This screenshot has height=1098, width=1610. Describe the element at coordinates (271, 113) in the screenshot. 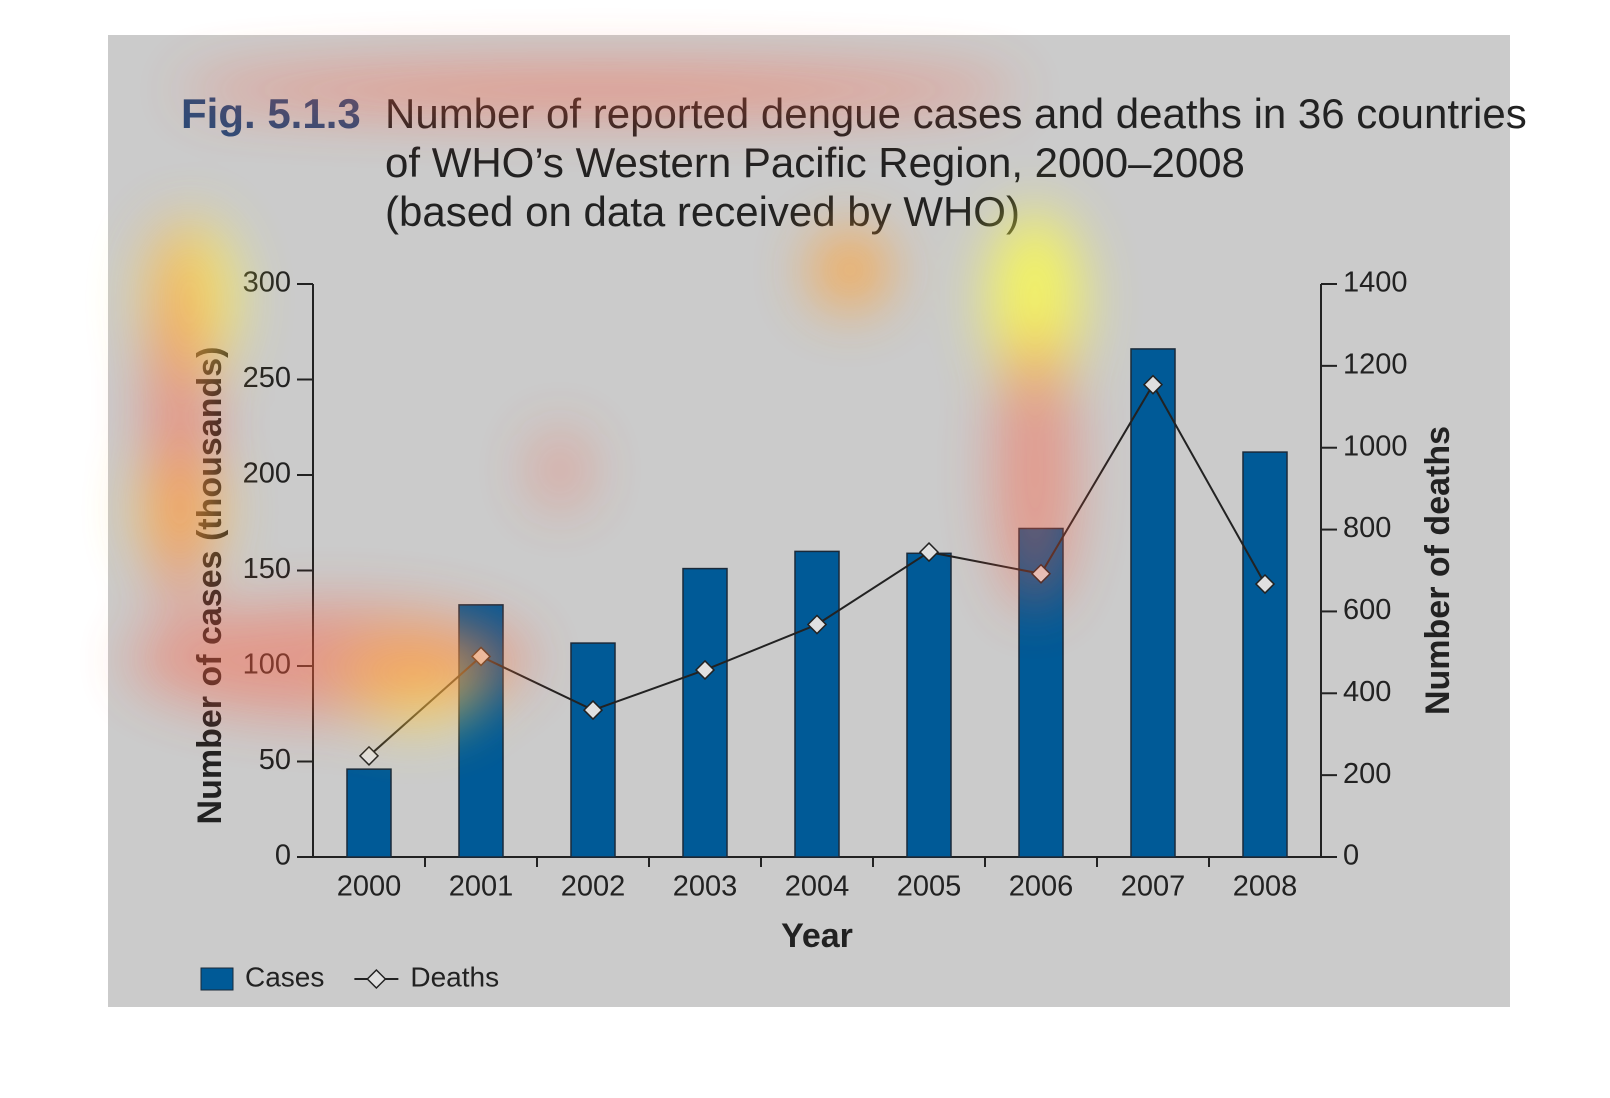

I see `figure-label: Fig. 5.1.3` at that location.